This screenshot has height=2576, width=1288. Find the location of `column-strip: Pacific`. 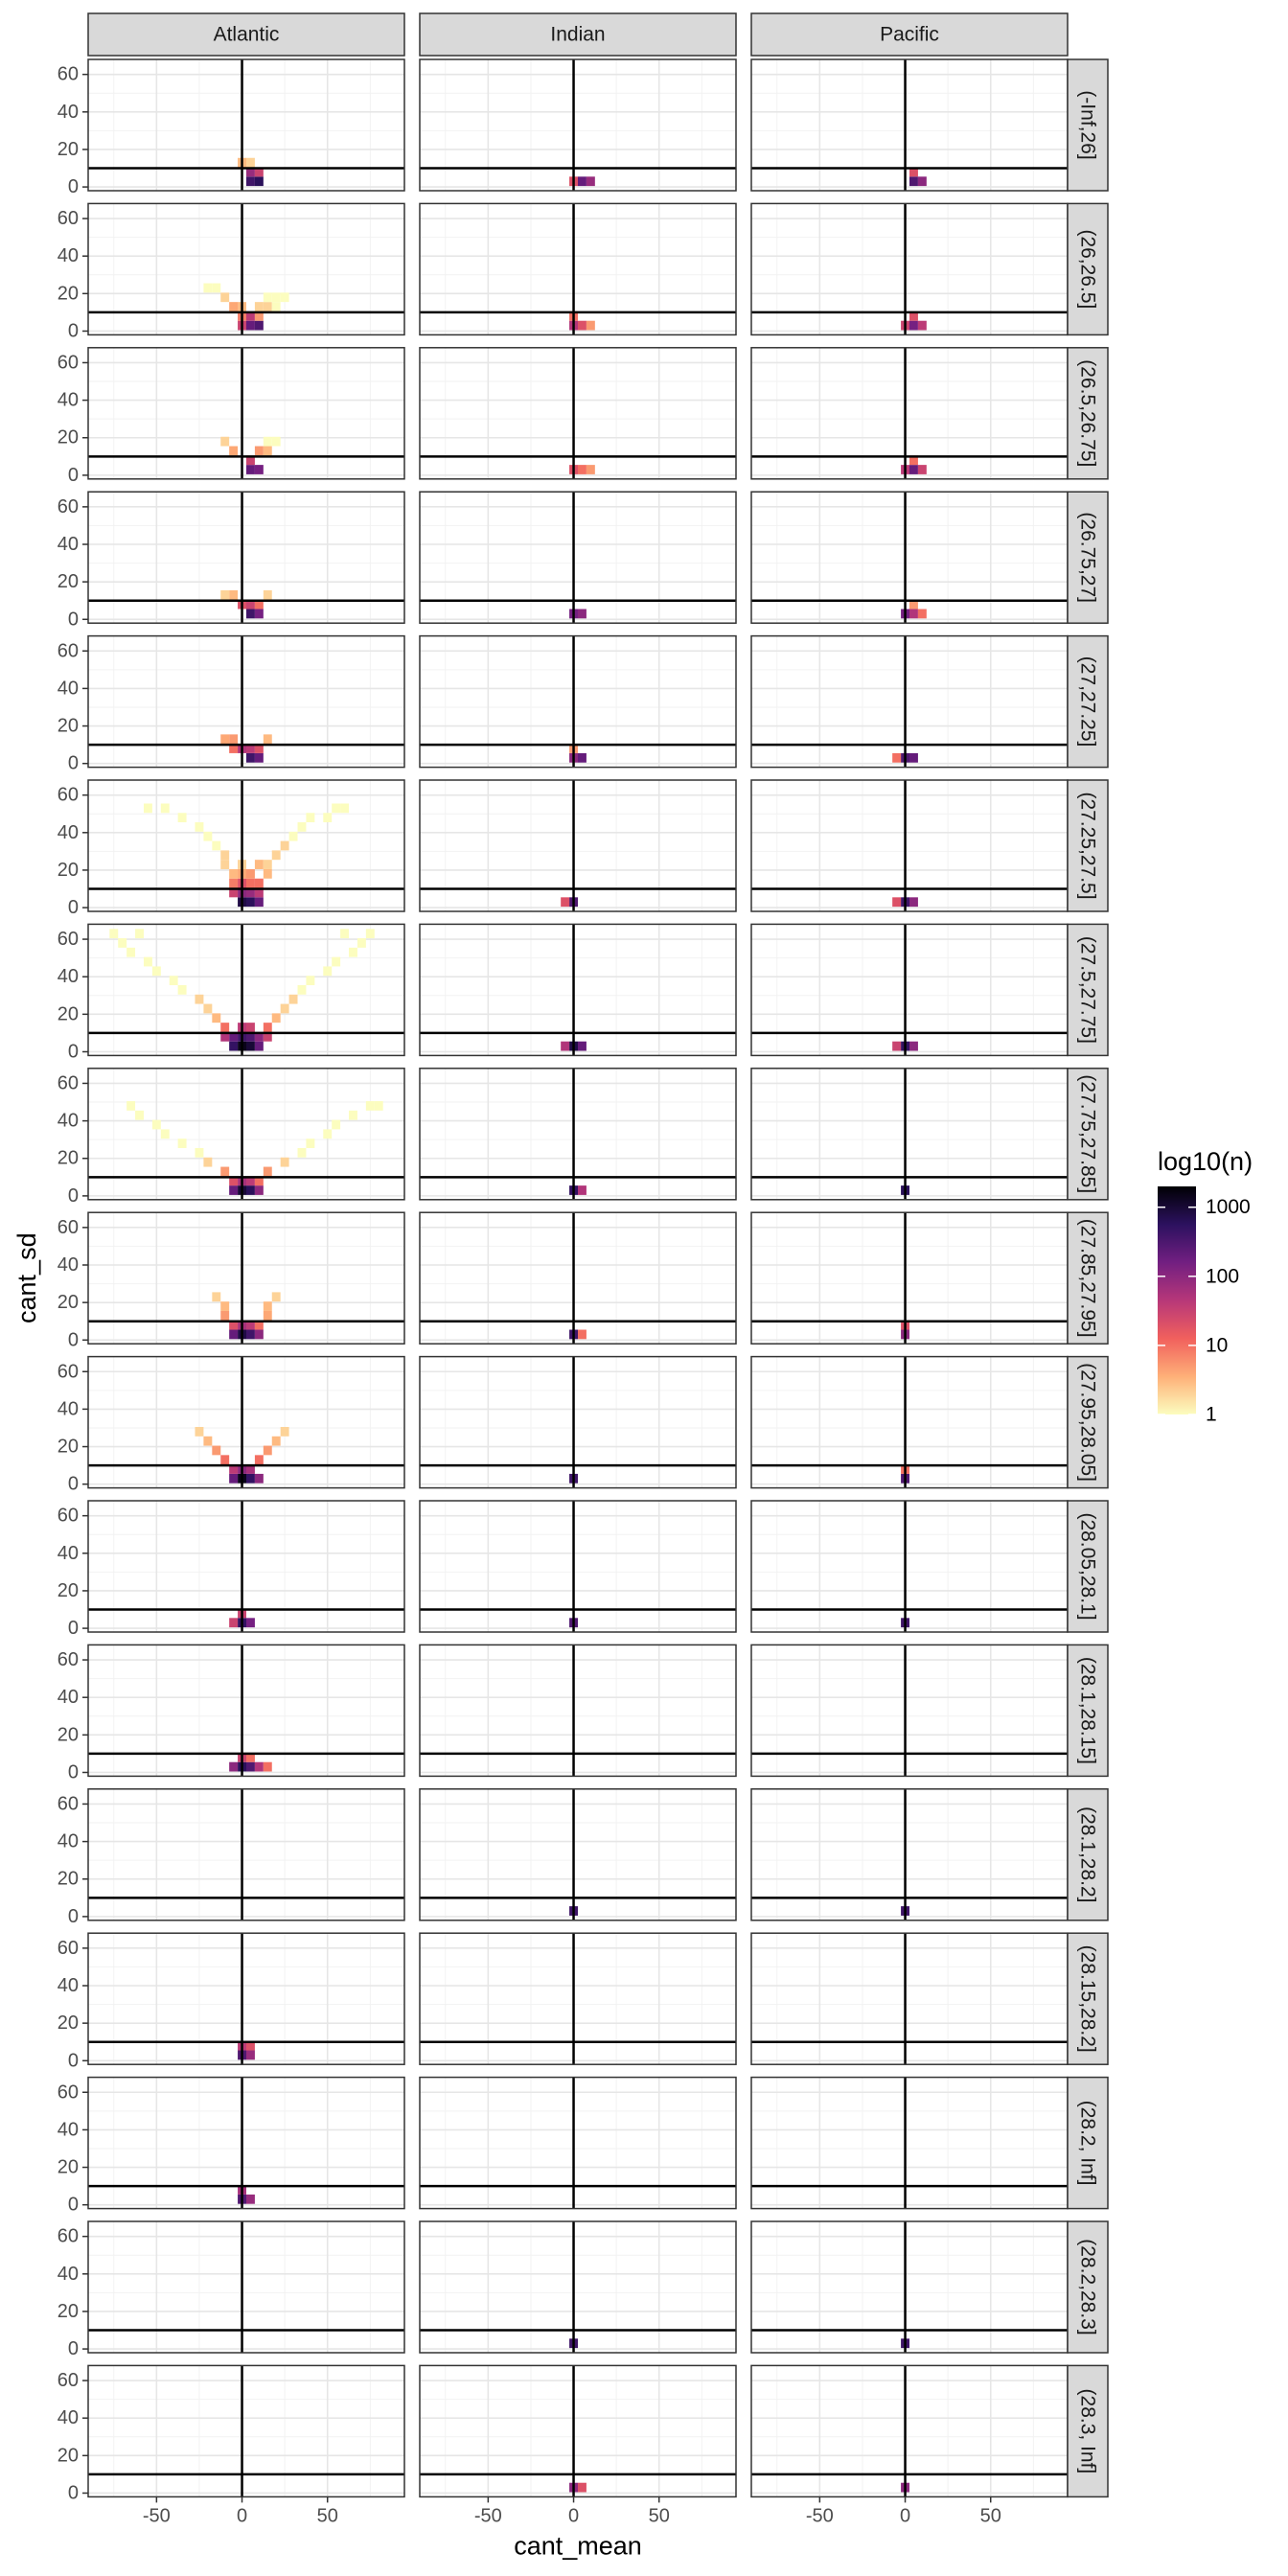

column-strip: Pacific is located at coordinates (909, 34).